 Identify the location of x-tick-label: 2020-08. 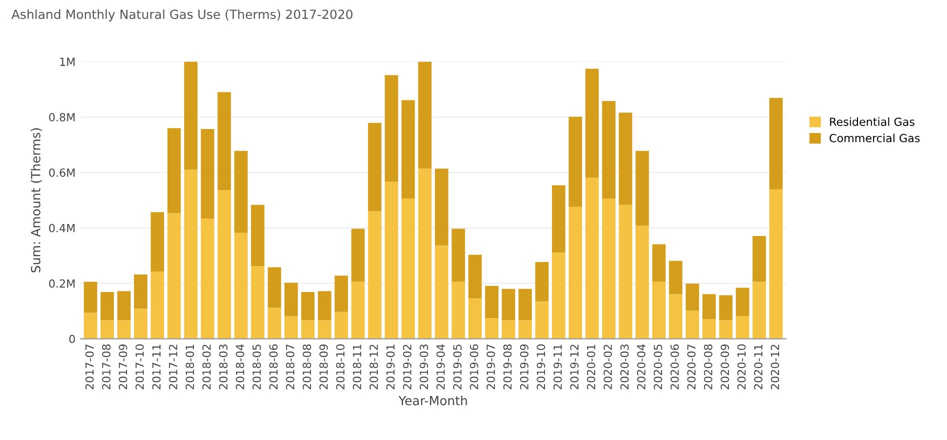
(708, 367).